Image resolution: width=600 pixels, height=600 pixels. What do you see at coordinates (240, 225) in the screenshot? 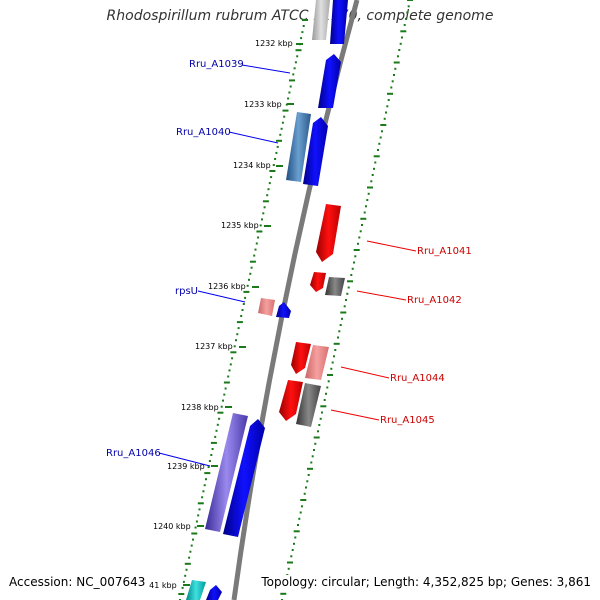
I see `kbp-label: 1235 kbp` at bounding box center [240, 225].